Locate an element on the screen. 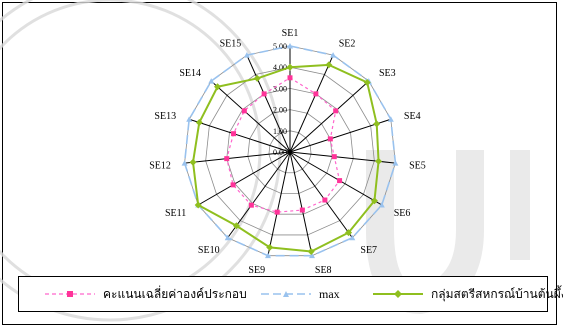 This screenshot has width=563, height=331. category-label: SE2 is located at coordinates (347, 44).